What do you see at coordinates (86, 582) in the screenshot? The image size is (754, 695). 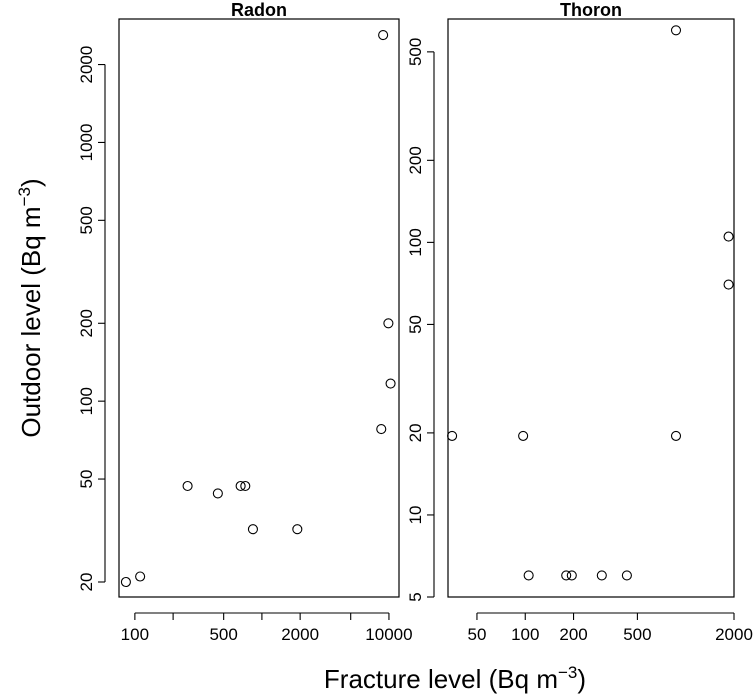 I see `radon-y-tick-label-0: 20` at bounding box center [86, 582].